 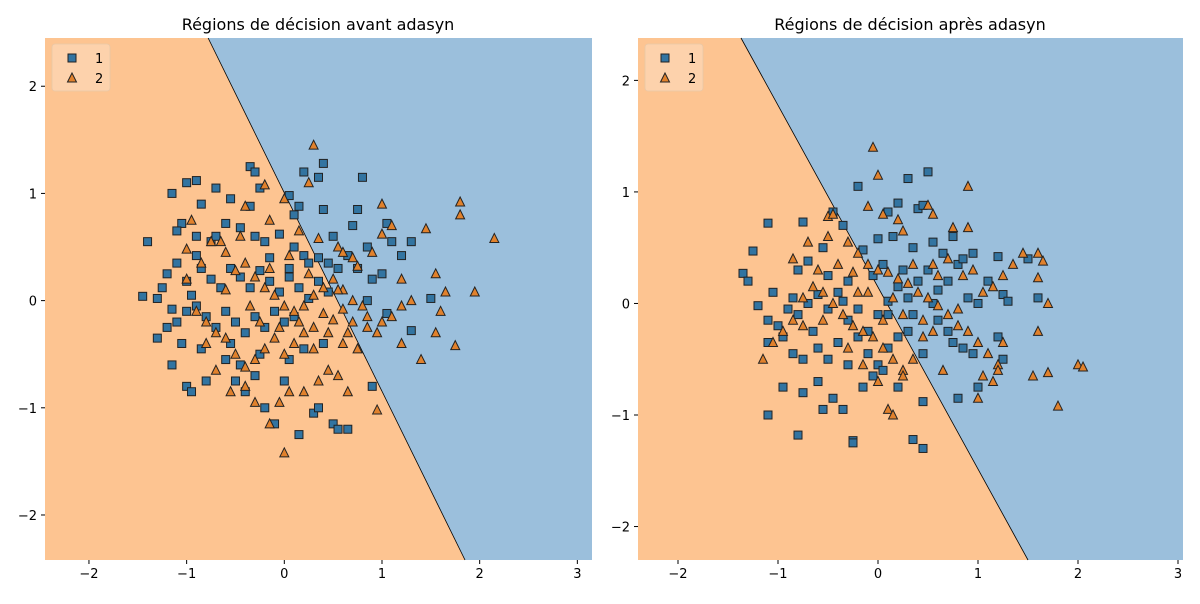 I want to click on x-tick-label: 3, so click(x=577, y=574).